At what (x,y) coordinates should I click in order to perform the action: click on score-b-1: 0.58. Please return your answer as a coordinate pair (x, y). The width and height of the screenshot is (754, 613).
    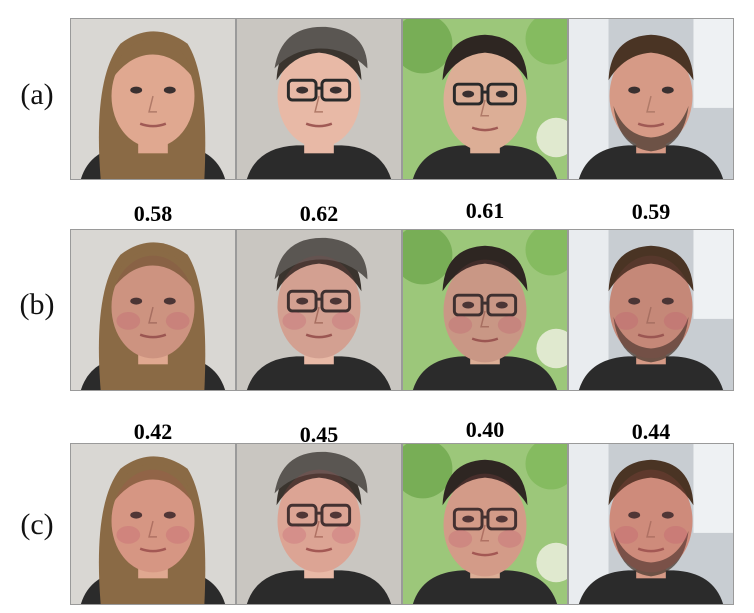
    Looking at the image, I should click on (153, 213).